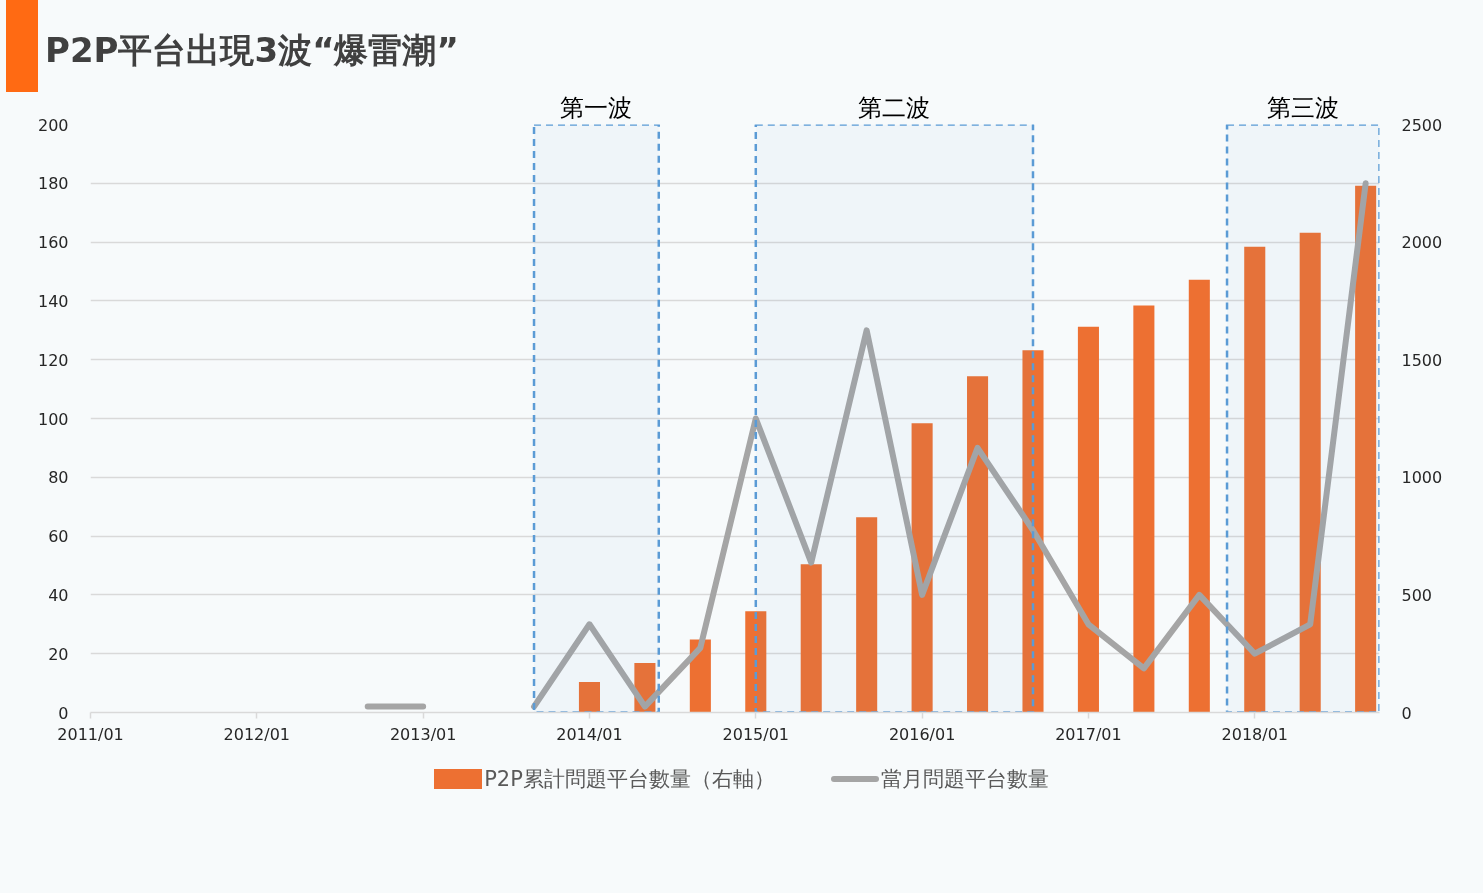 Image resolution: width=1483 pixels, height=893 pixels. Describe the element at coordinates (63, 713) in the screenshot. I see `y-tick-label: 0` at that location.